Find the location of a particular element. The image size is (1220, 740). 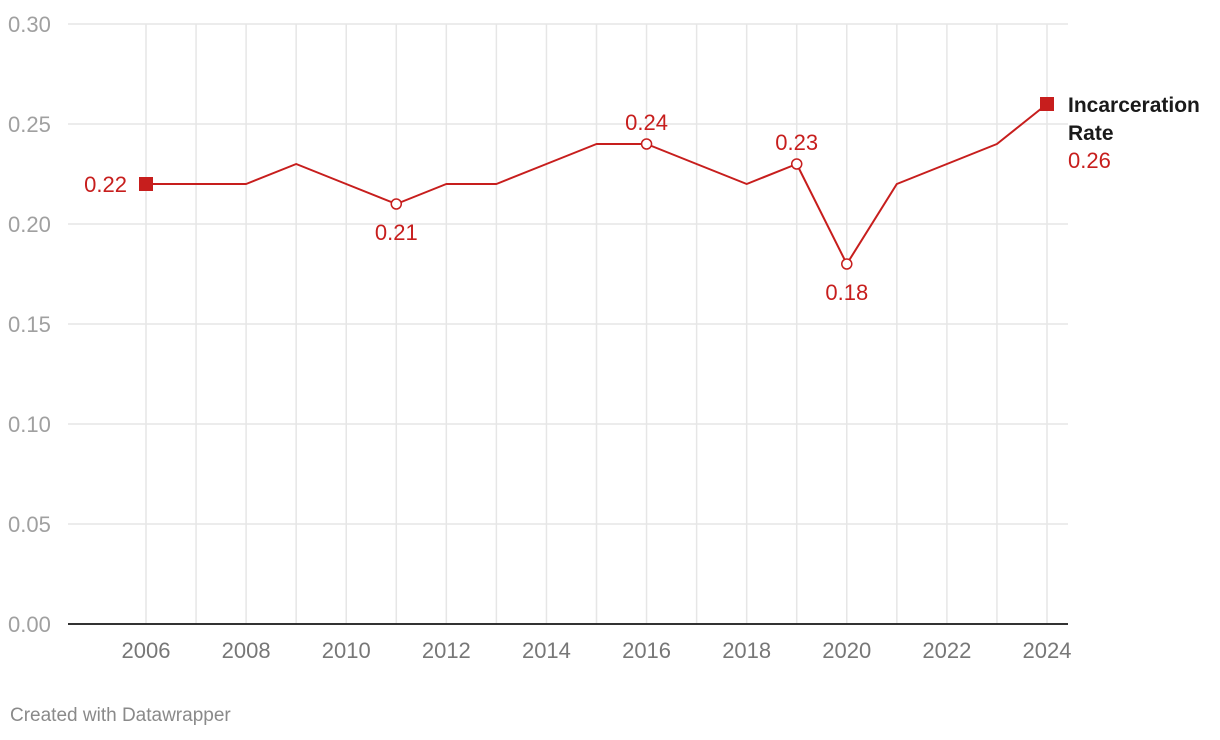

data-label: 0.23 is located at coordinates (796, 142).